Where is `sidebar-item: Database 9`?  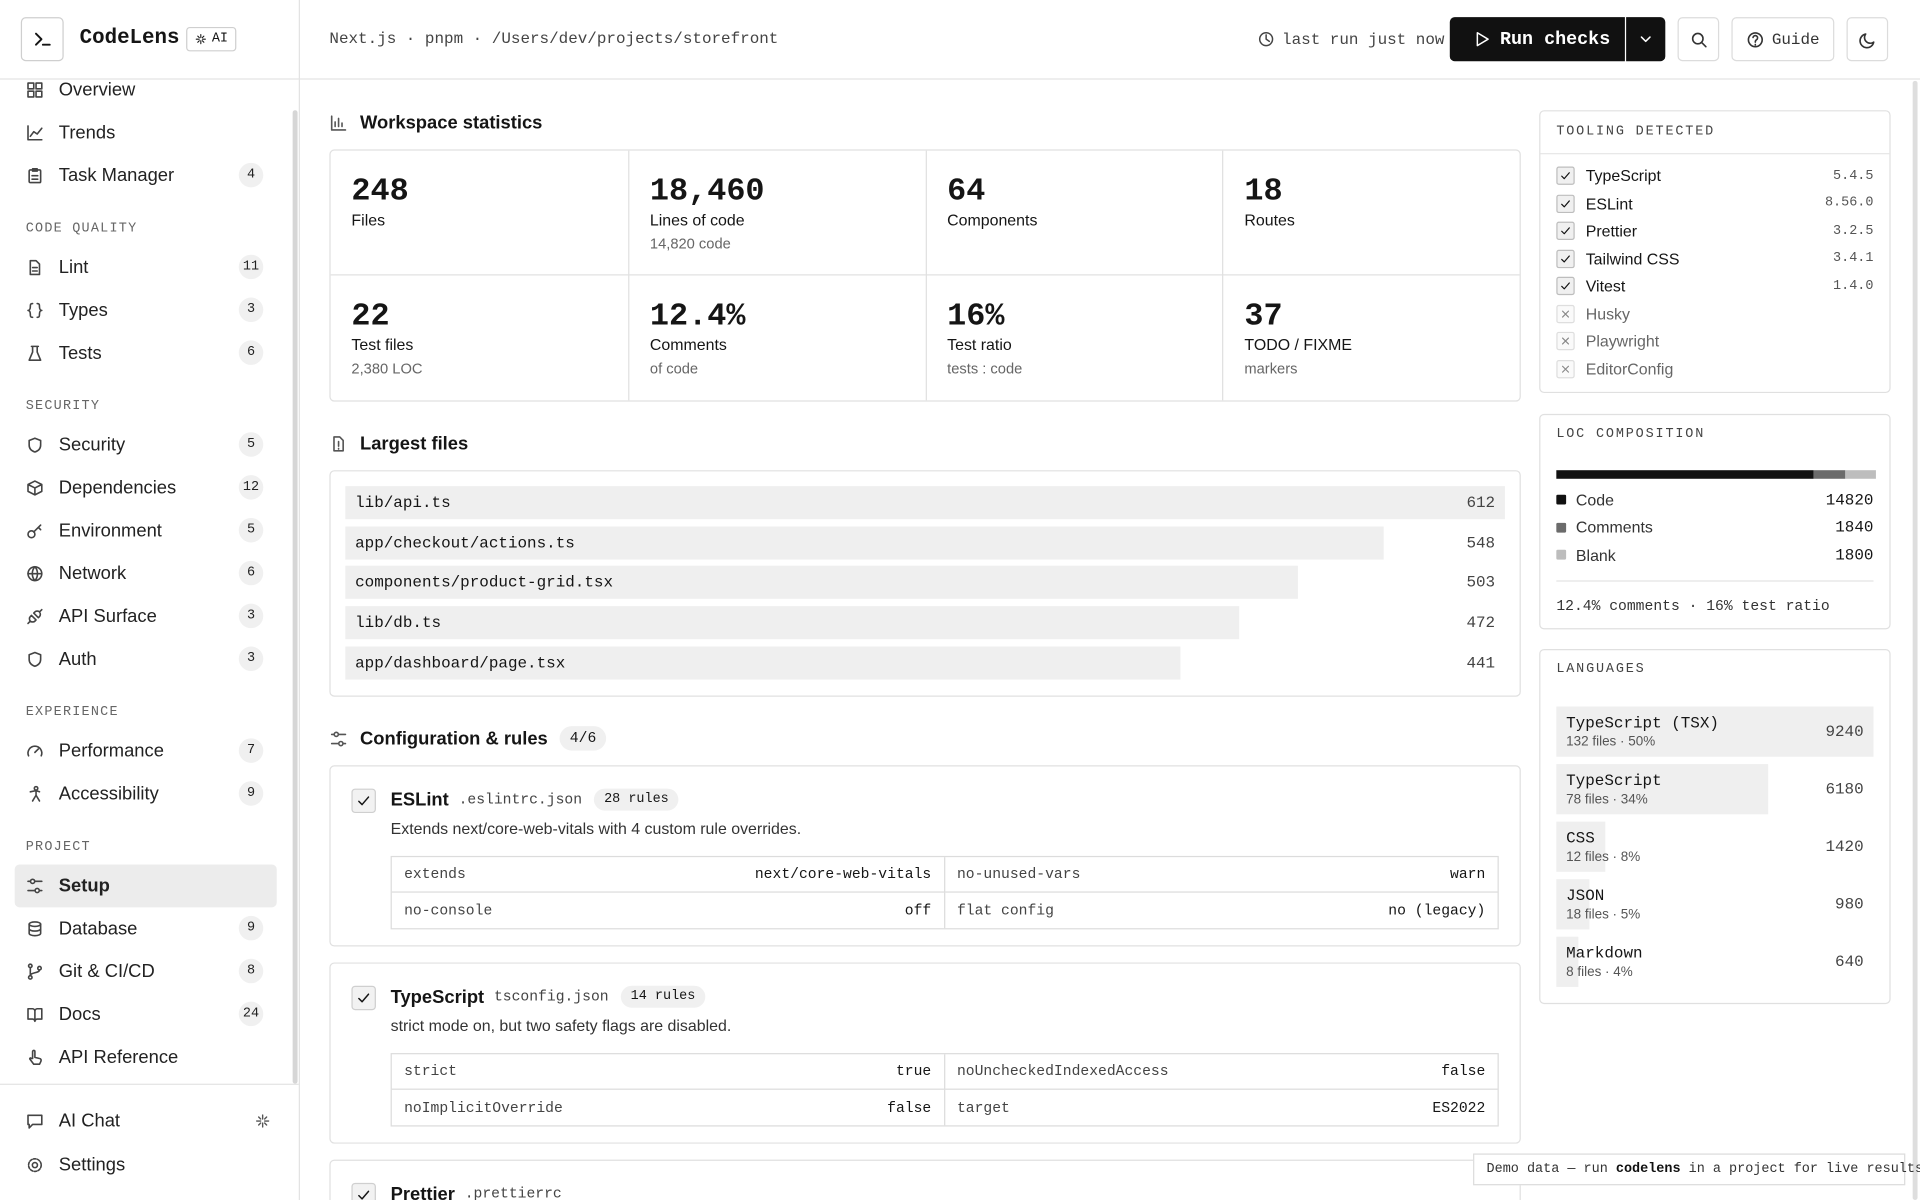
sidebar-item: Database 9 is located at coordinates (146, 928).